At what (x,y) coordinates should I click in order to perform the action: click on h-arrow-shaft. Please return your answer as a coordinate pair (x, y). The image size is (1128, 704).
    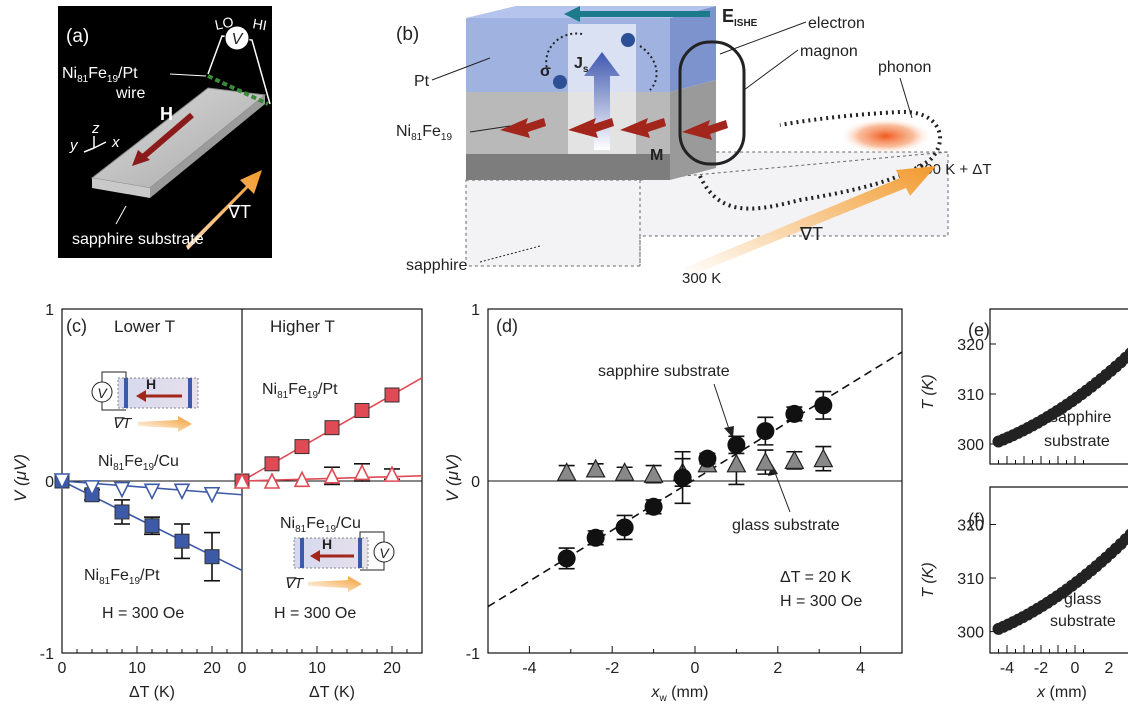
    Looking at the image, I should click on (167, 136).